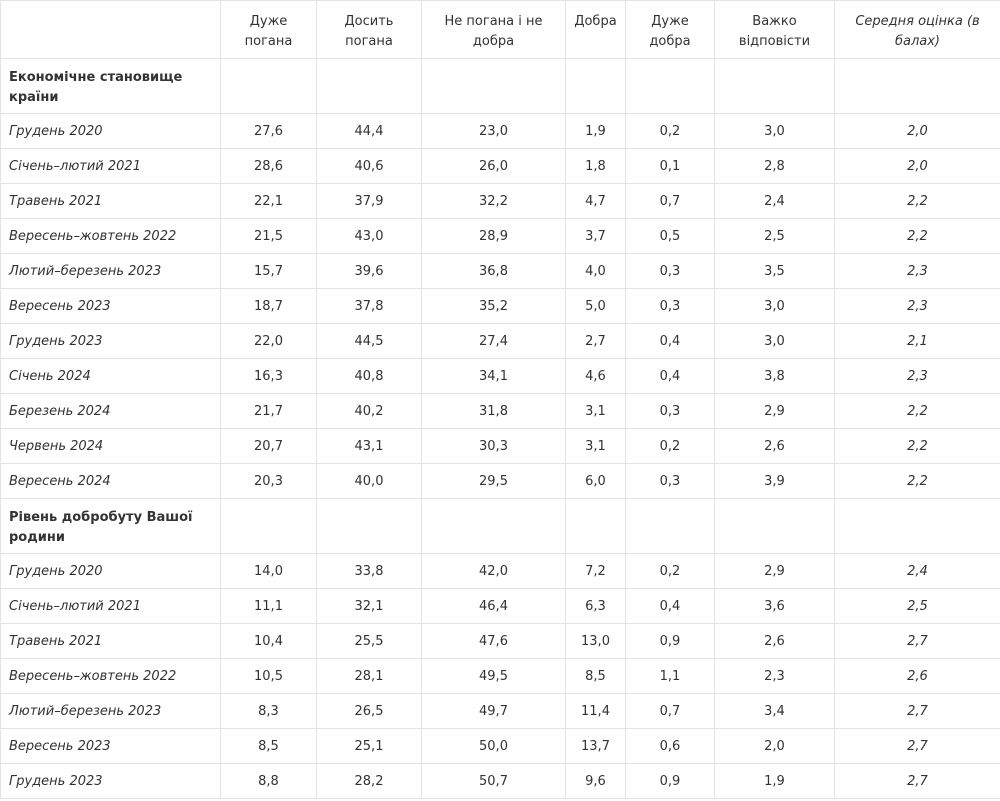 Image resolution: width=1000 pixels, height=801 pixels. What do you see at coordinates (268, 29) in the screenshot?
I see `column-header: Дуже погана` at bounding box center [268, 29].